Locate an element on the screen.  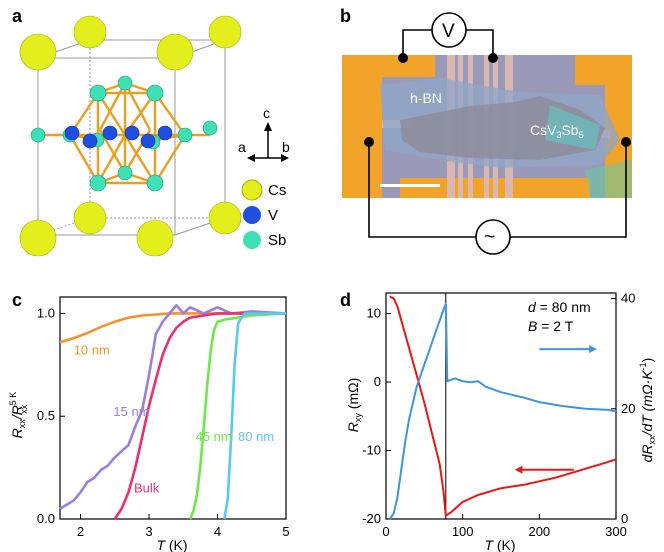
chart-d-ytick-left-label: -20 is located at coordinates (371, 518).